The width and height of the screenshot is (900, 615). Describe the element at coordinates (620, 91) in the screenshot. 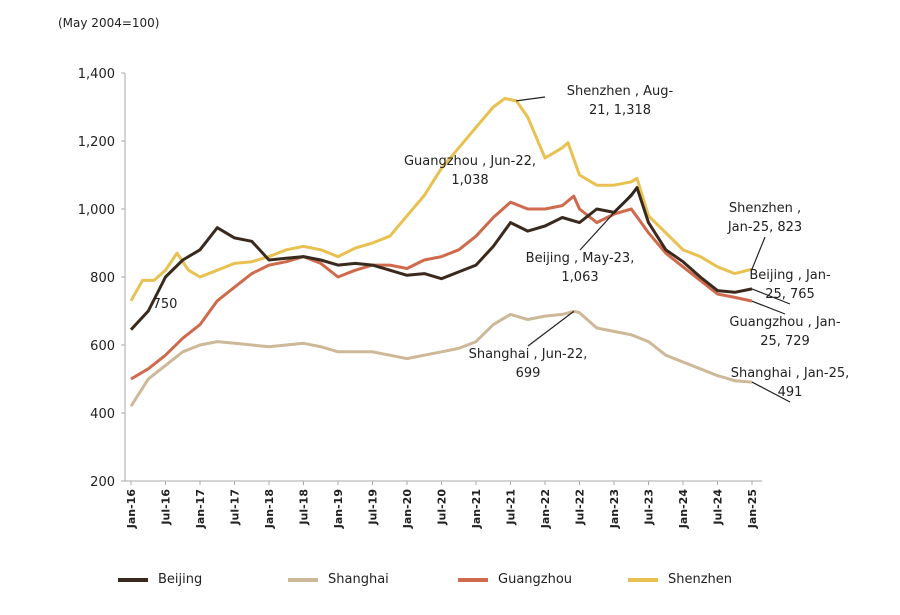

I see `annotation-label: Shenzhen , Aug-` at that location.